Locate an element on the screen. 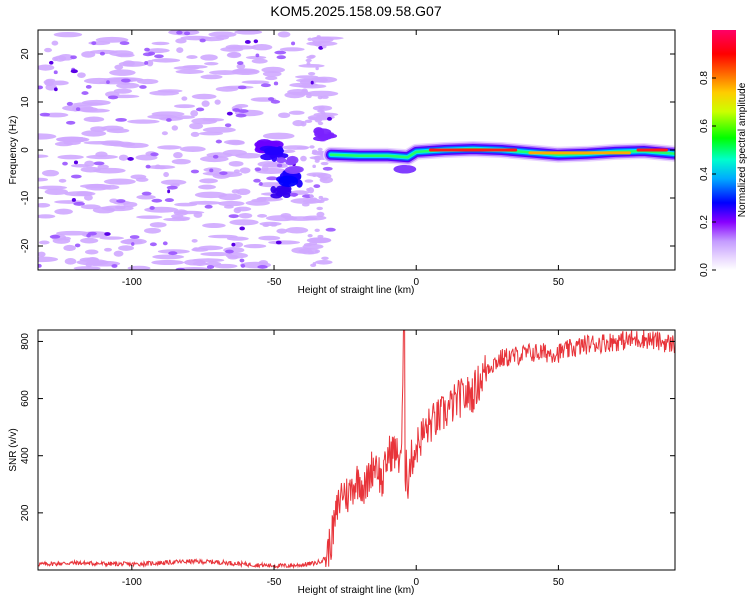 This screenshot has height=600, width=750. colorbar-tick-label: 0.2 is located at coordinates (704, 222).